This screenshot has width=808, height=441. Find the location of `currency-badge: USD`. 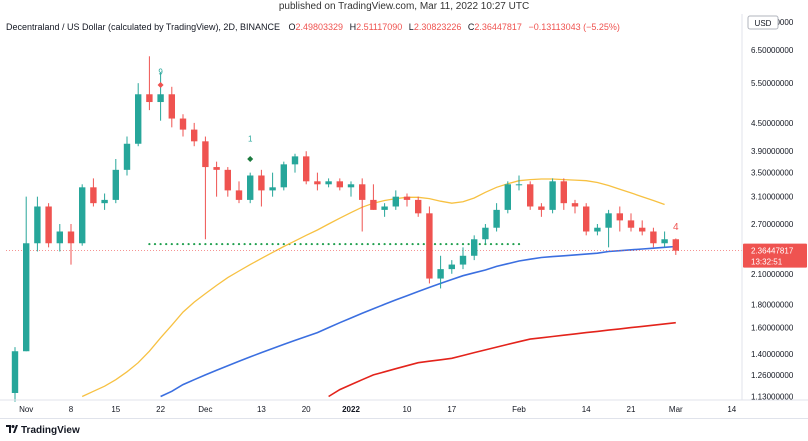

currency-badge: USD is located at coordinates (763, 22).